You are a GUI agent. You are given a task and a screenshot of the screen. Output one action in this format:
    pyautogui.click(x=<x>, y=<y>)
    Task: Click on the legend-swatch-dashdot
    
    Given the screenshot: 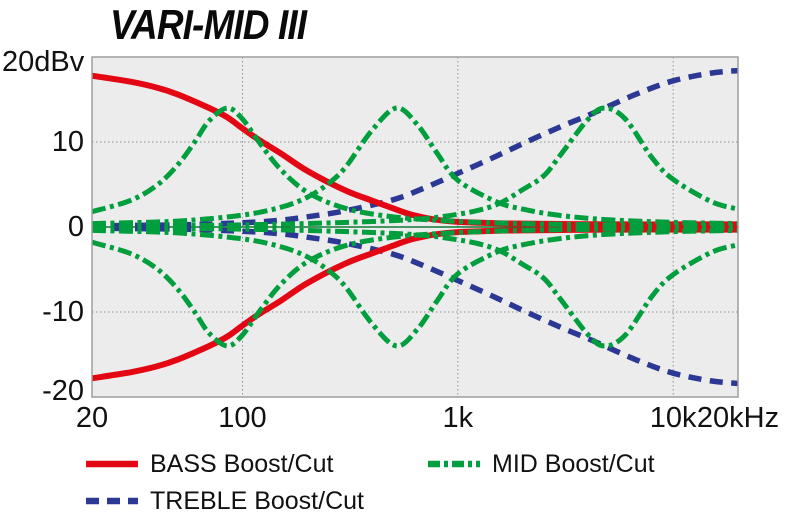 What is the action you would take?
    pyautogui.click(x=454, y=464)
    